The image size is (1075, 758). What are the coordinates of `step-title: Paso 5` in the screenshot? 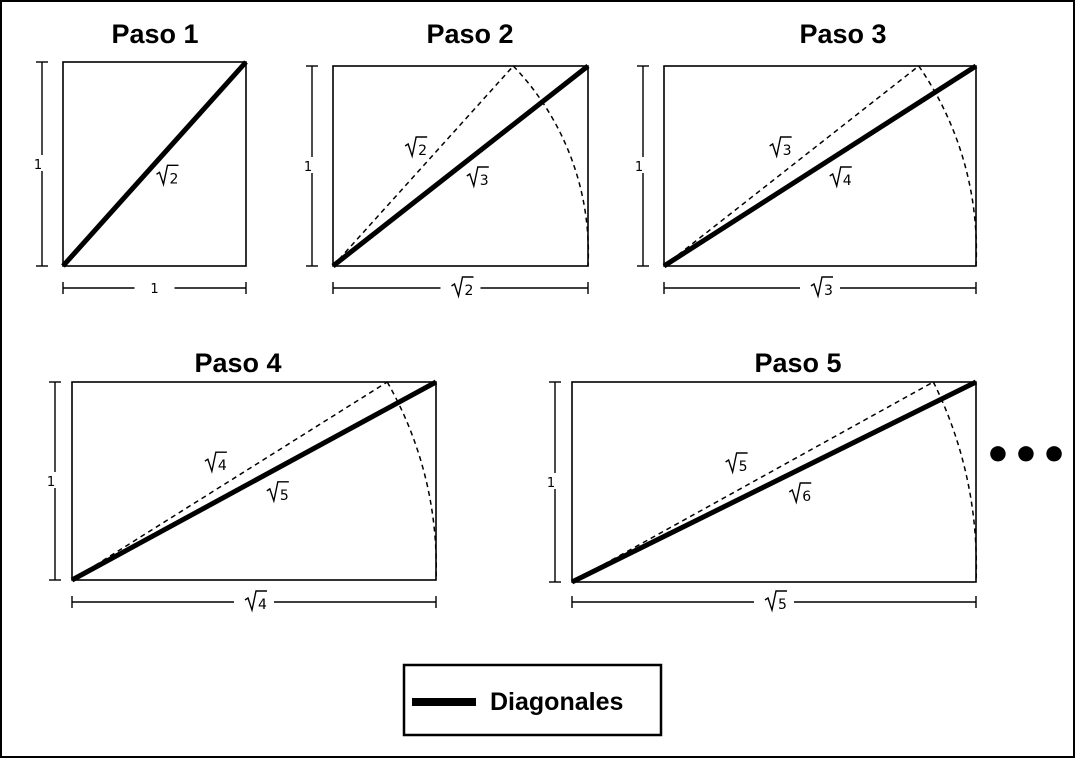 It's located at (797, 363).